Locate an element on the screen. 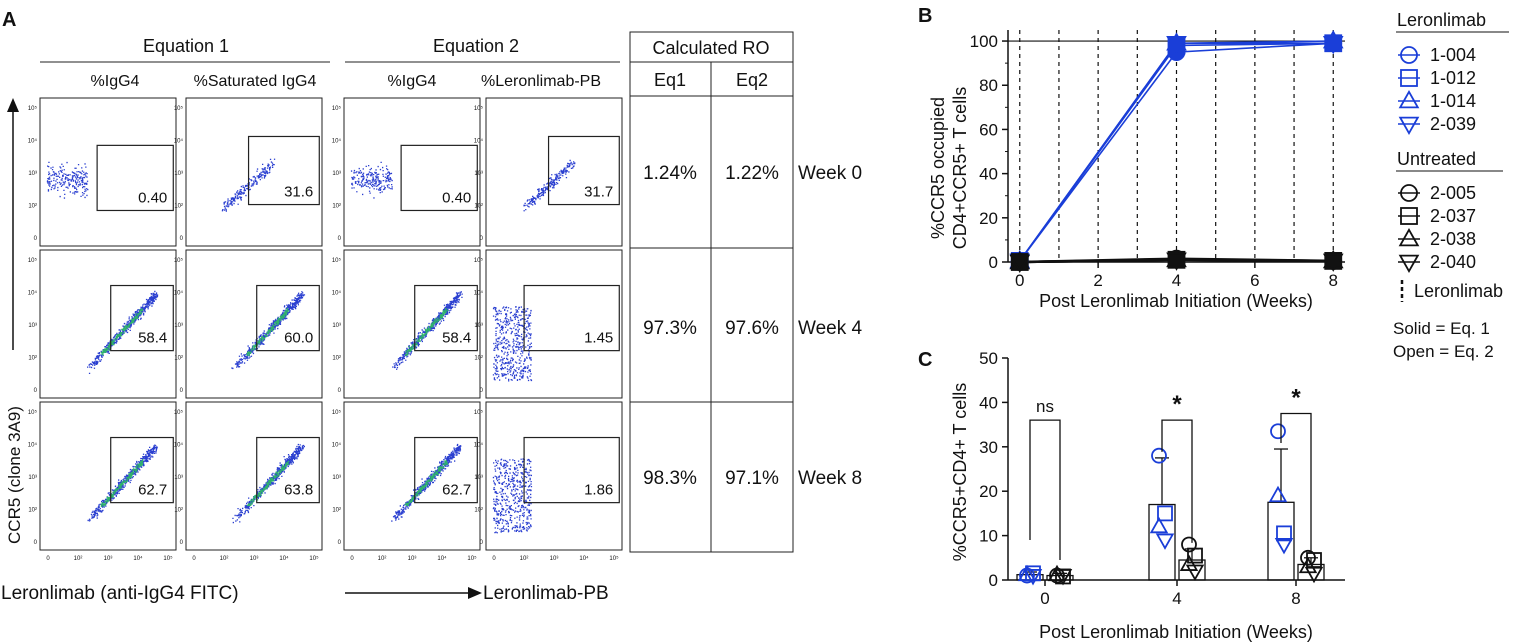  b-point-2-039-w0 is located at coordinates (1020, 262).